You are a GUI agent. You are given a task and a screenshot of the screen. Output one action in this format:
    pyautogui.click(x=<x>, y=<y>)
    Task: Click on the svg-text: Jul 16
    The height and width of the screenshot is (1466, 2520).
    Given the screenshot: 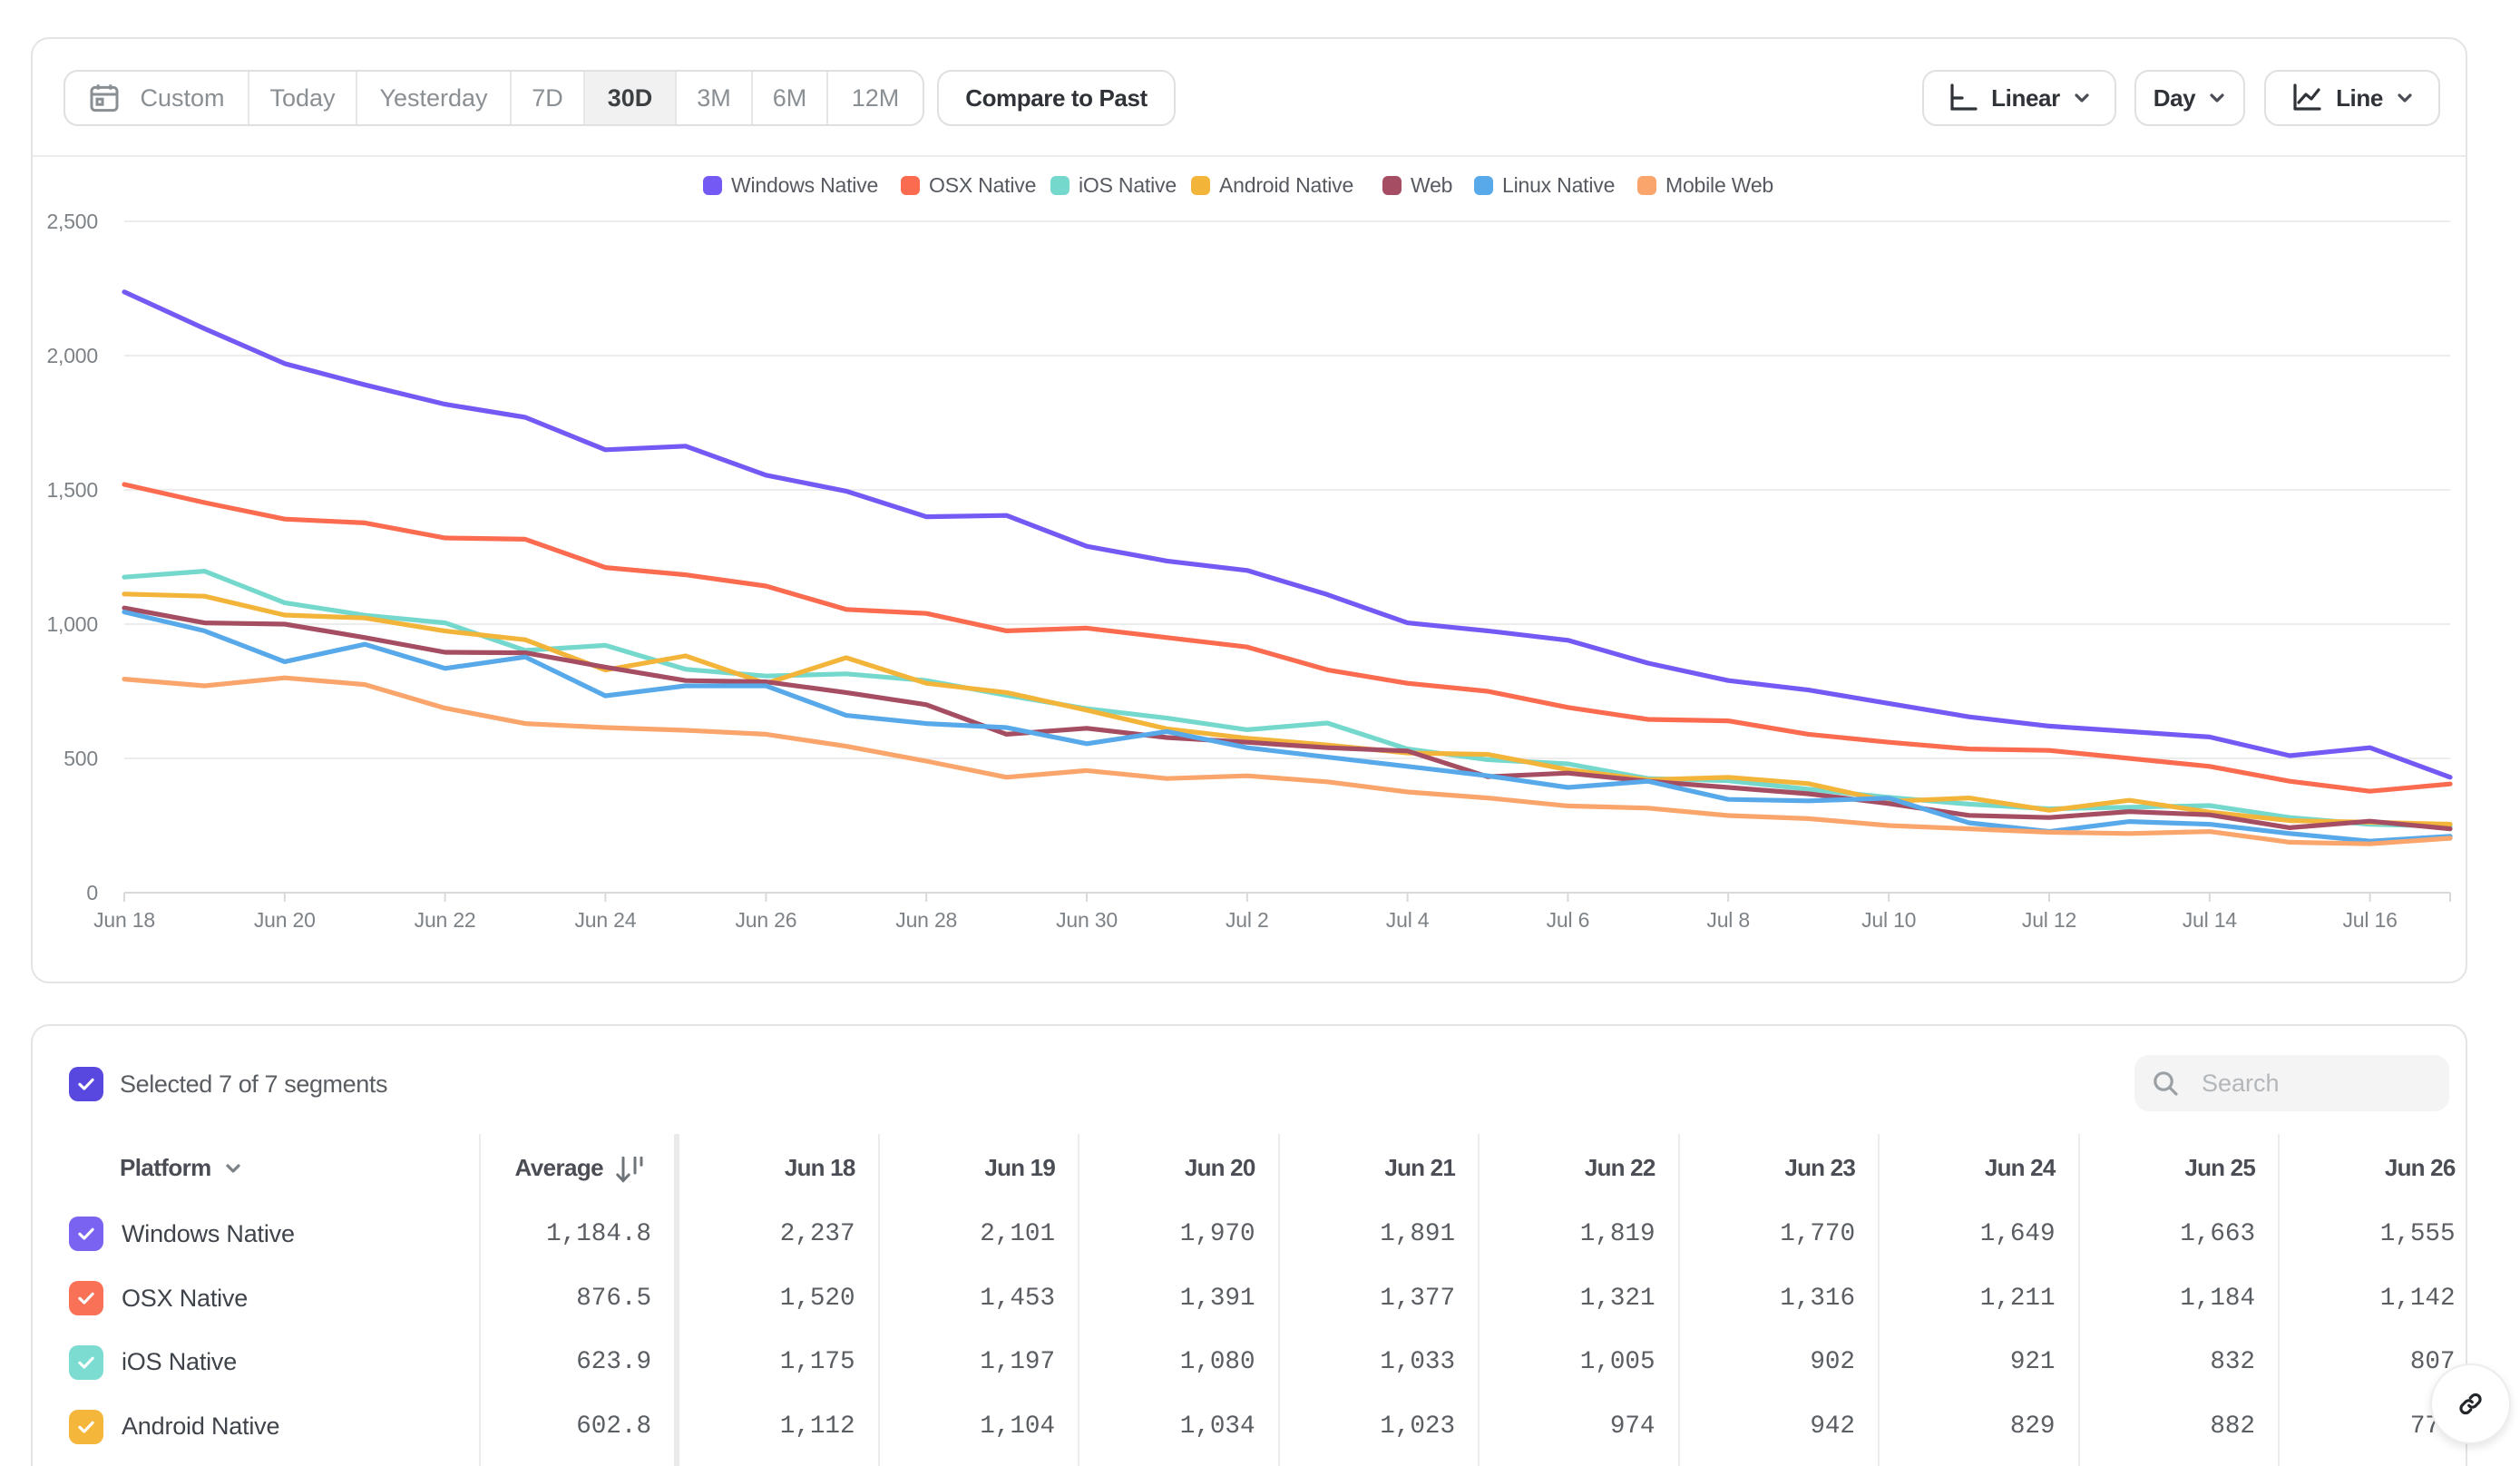 What is the action you would take?
    pyautogui.click(x=2371, y=920)
    